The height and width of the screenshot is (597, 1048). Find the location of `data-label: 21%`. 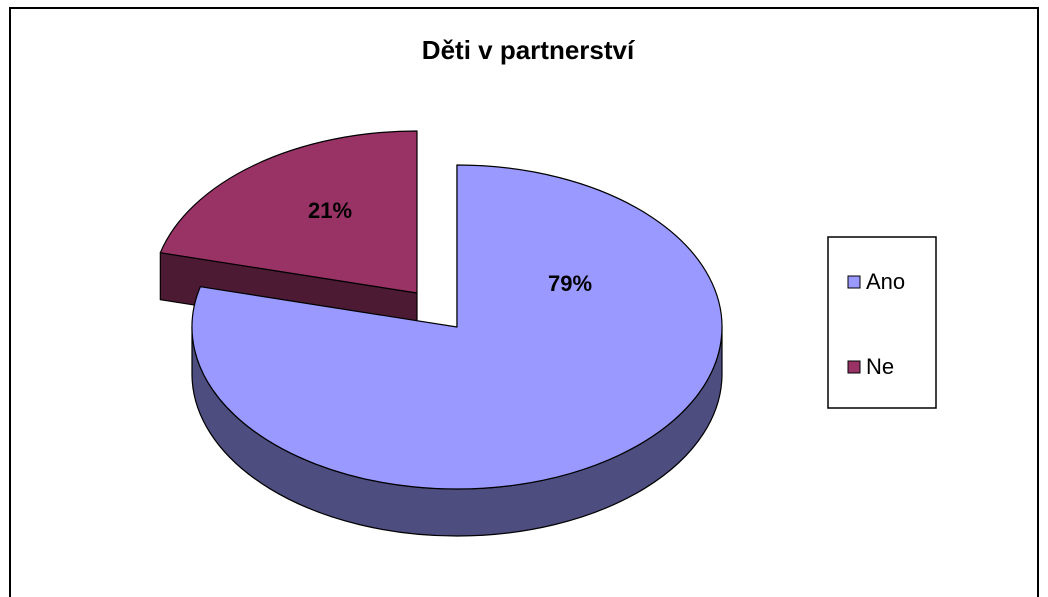

data-label: 21% is located at coordinates (330, 210).